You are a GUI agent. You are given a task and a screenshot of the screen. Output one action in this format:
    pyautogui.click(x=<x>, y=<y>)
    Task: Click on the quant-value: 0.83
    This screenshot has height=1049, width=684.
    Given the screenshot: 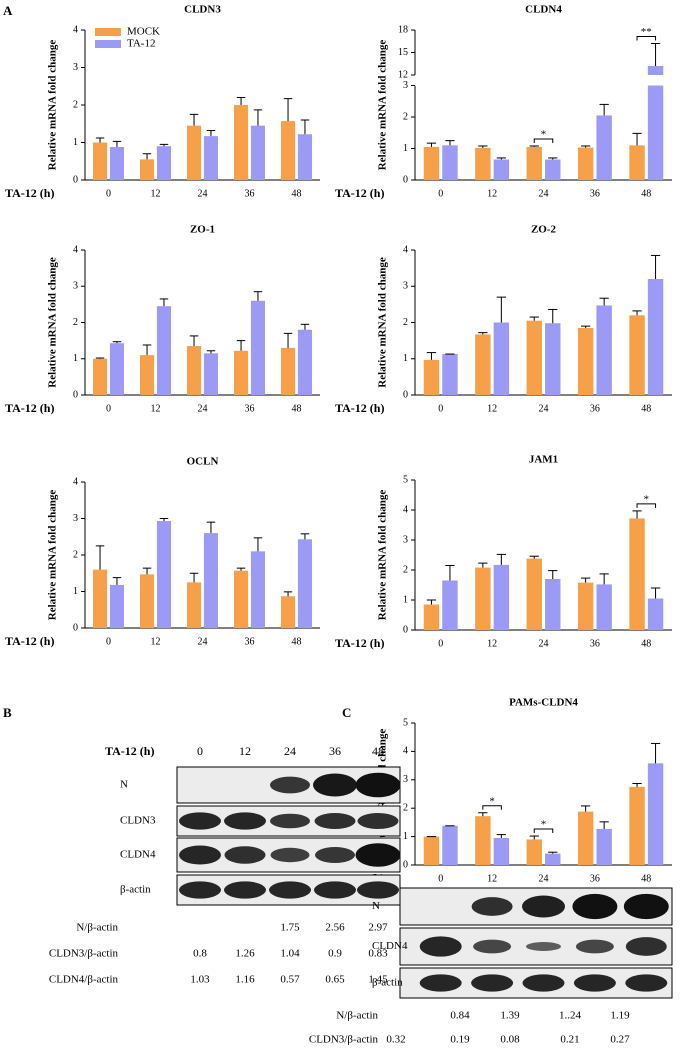 What is the action you would take?
    pyautogui.click(x=378, y=954)
    